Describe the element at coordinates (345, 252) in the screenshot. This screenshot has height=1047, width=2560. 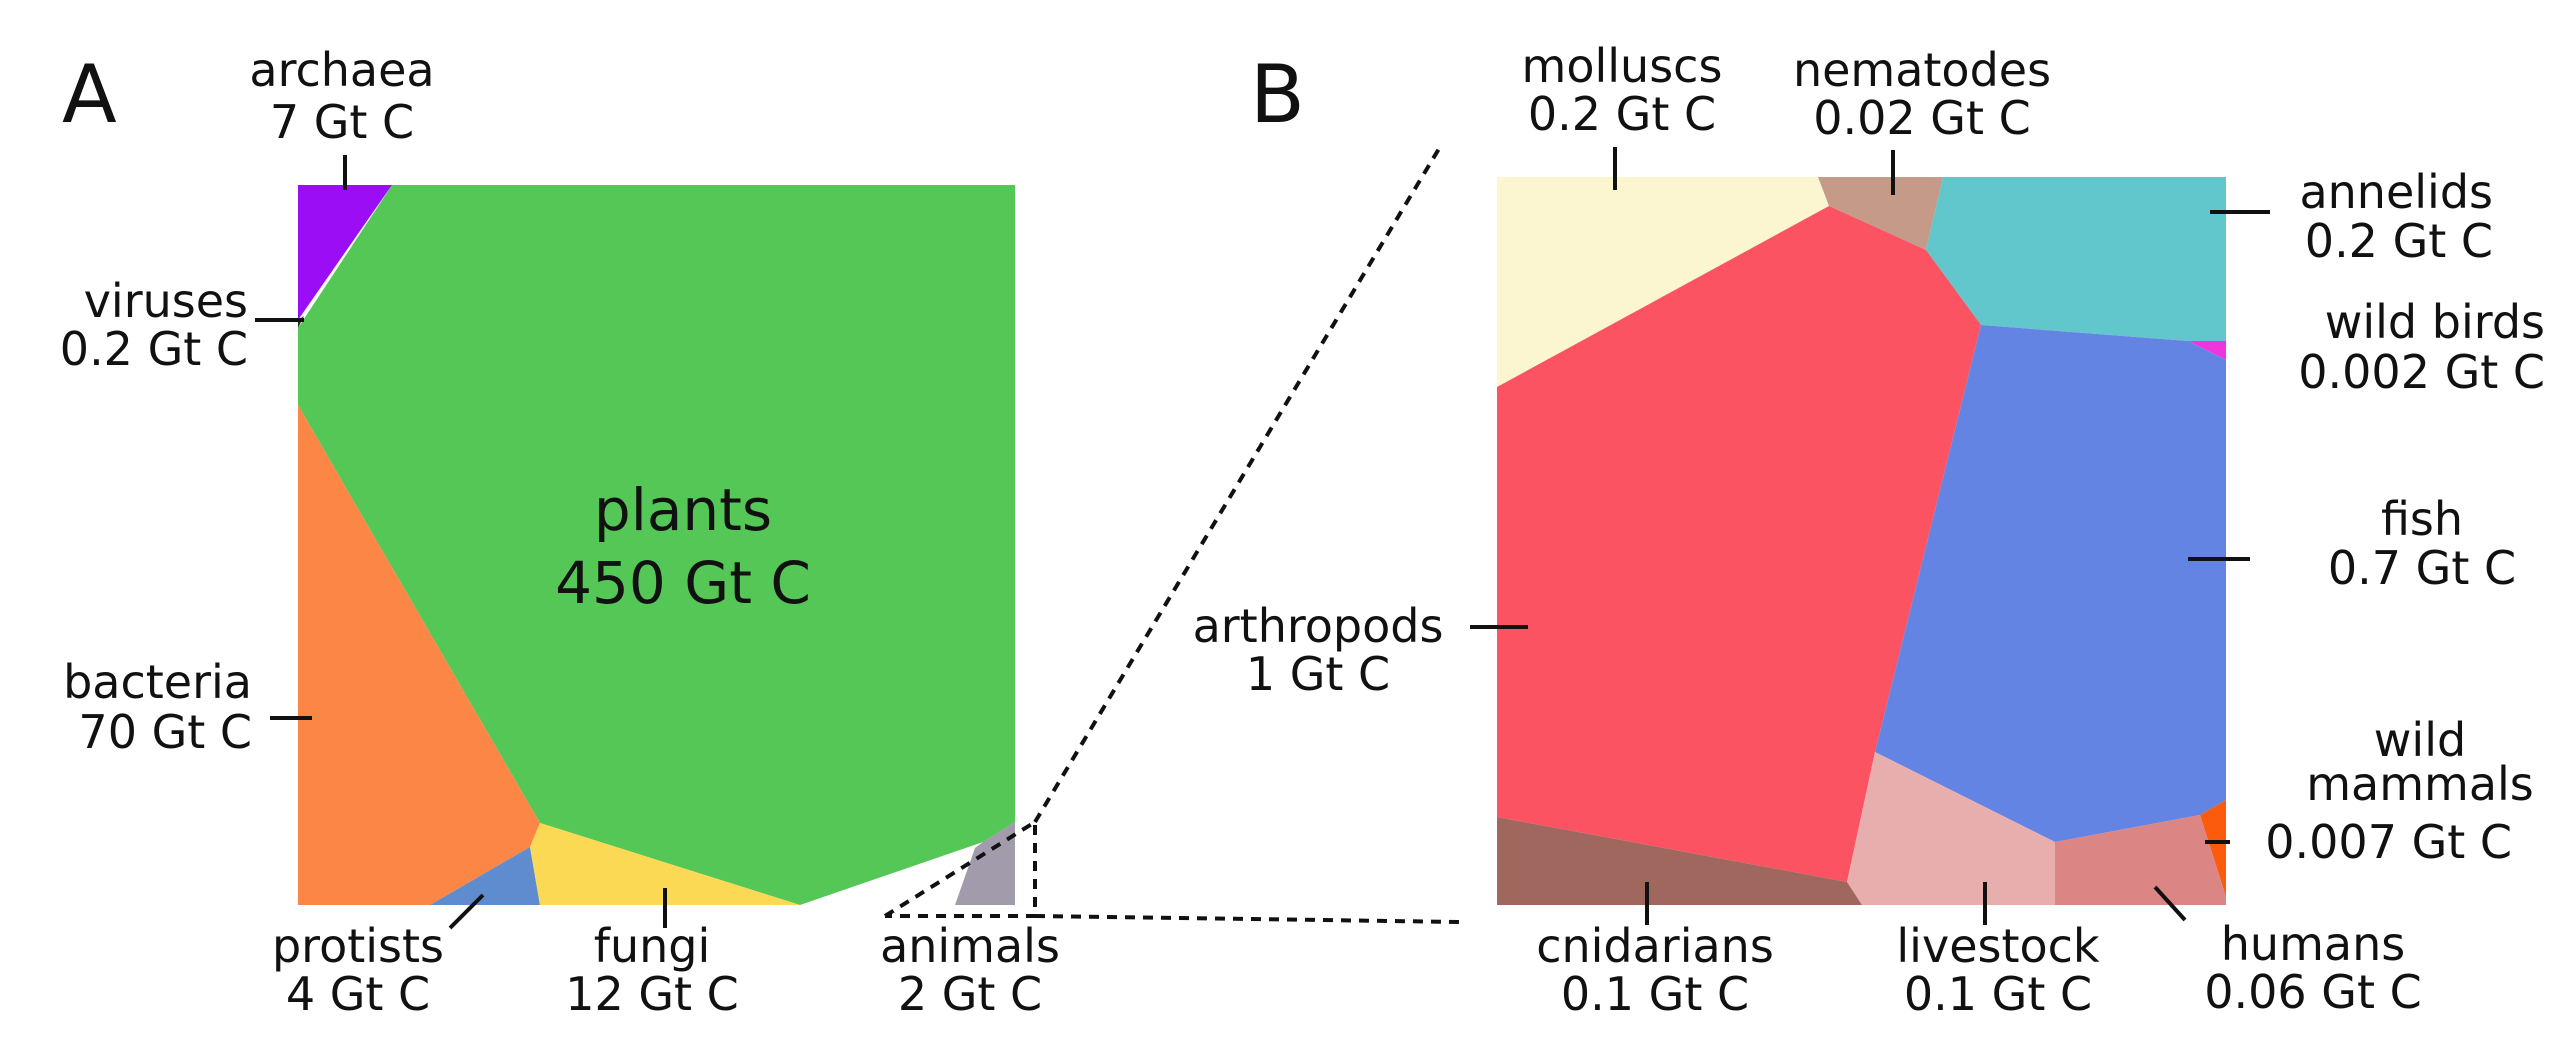
I see `cell-archaea` at that location.